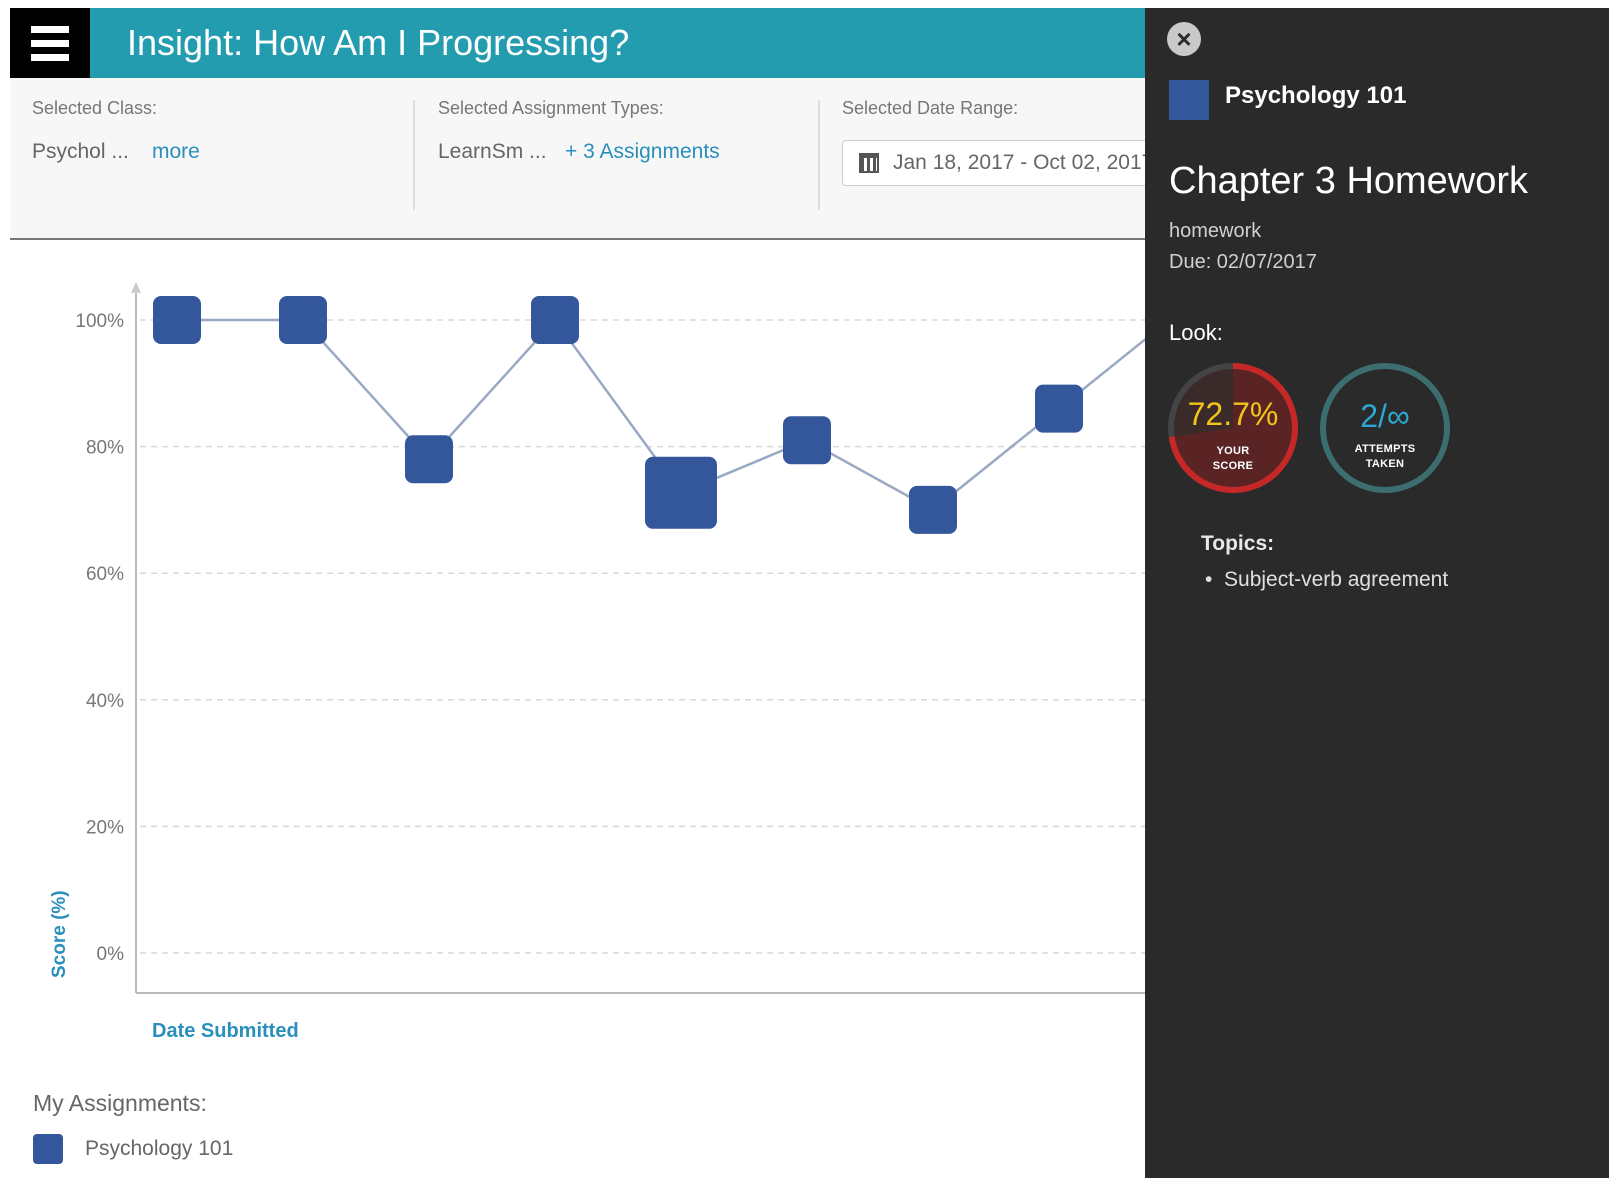 The height and width of the screenshot is (1184, 1616). I want to click on class-color-swatch, so click(1189, 100).